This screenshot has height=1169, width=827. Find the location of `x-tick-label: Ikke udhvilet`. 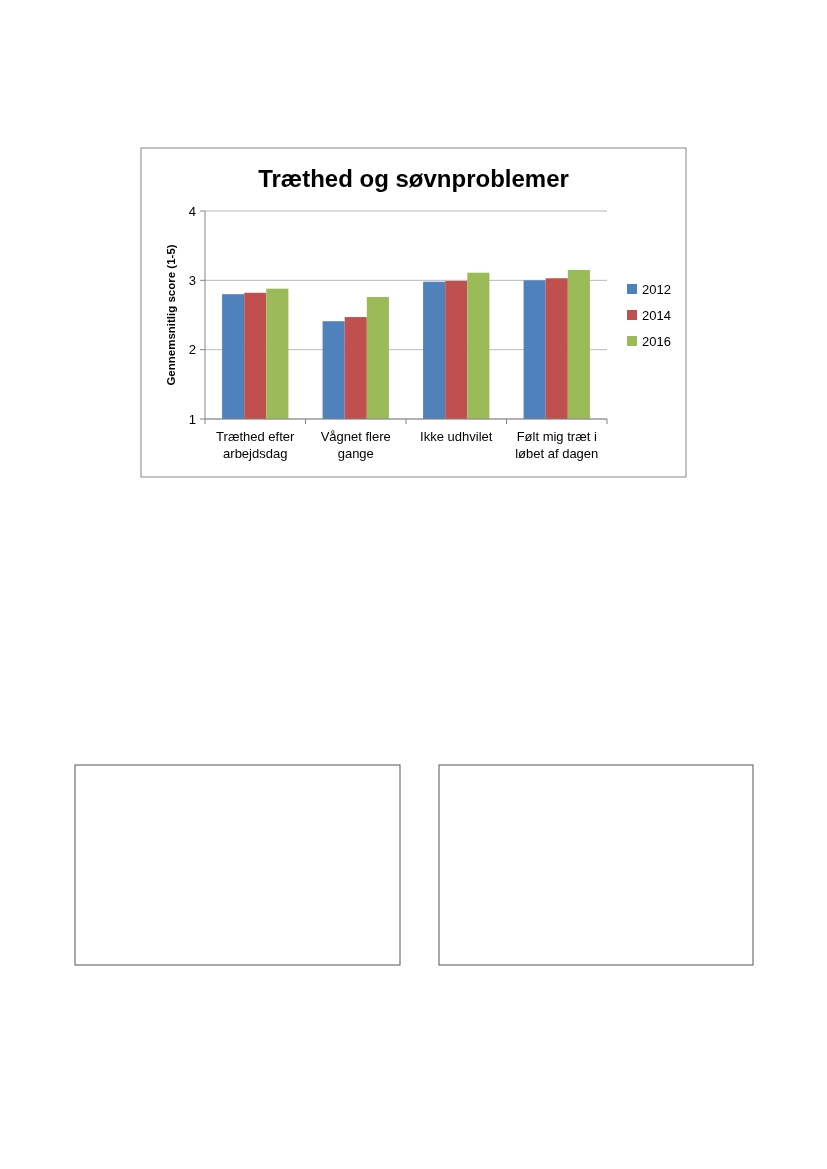

x-tick-label: Ikke udhvilet is located at coordinates (456, 436).